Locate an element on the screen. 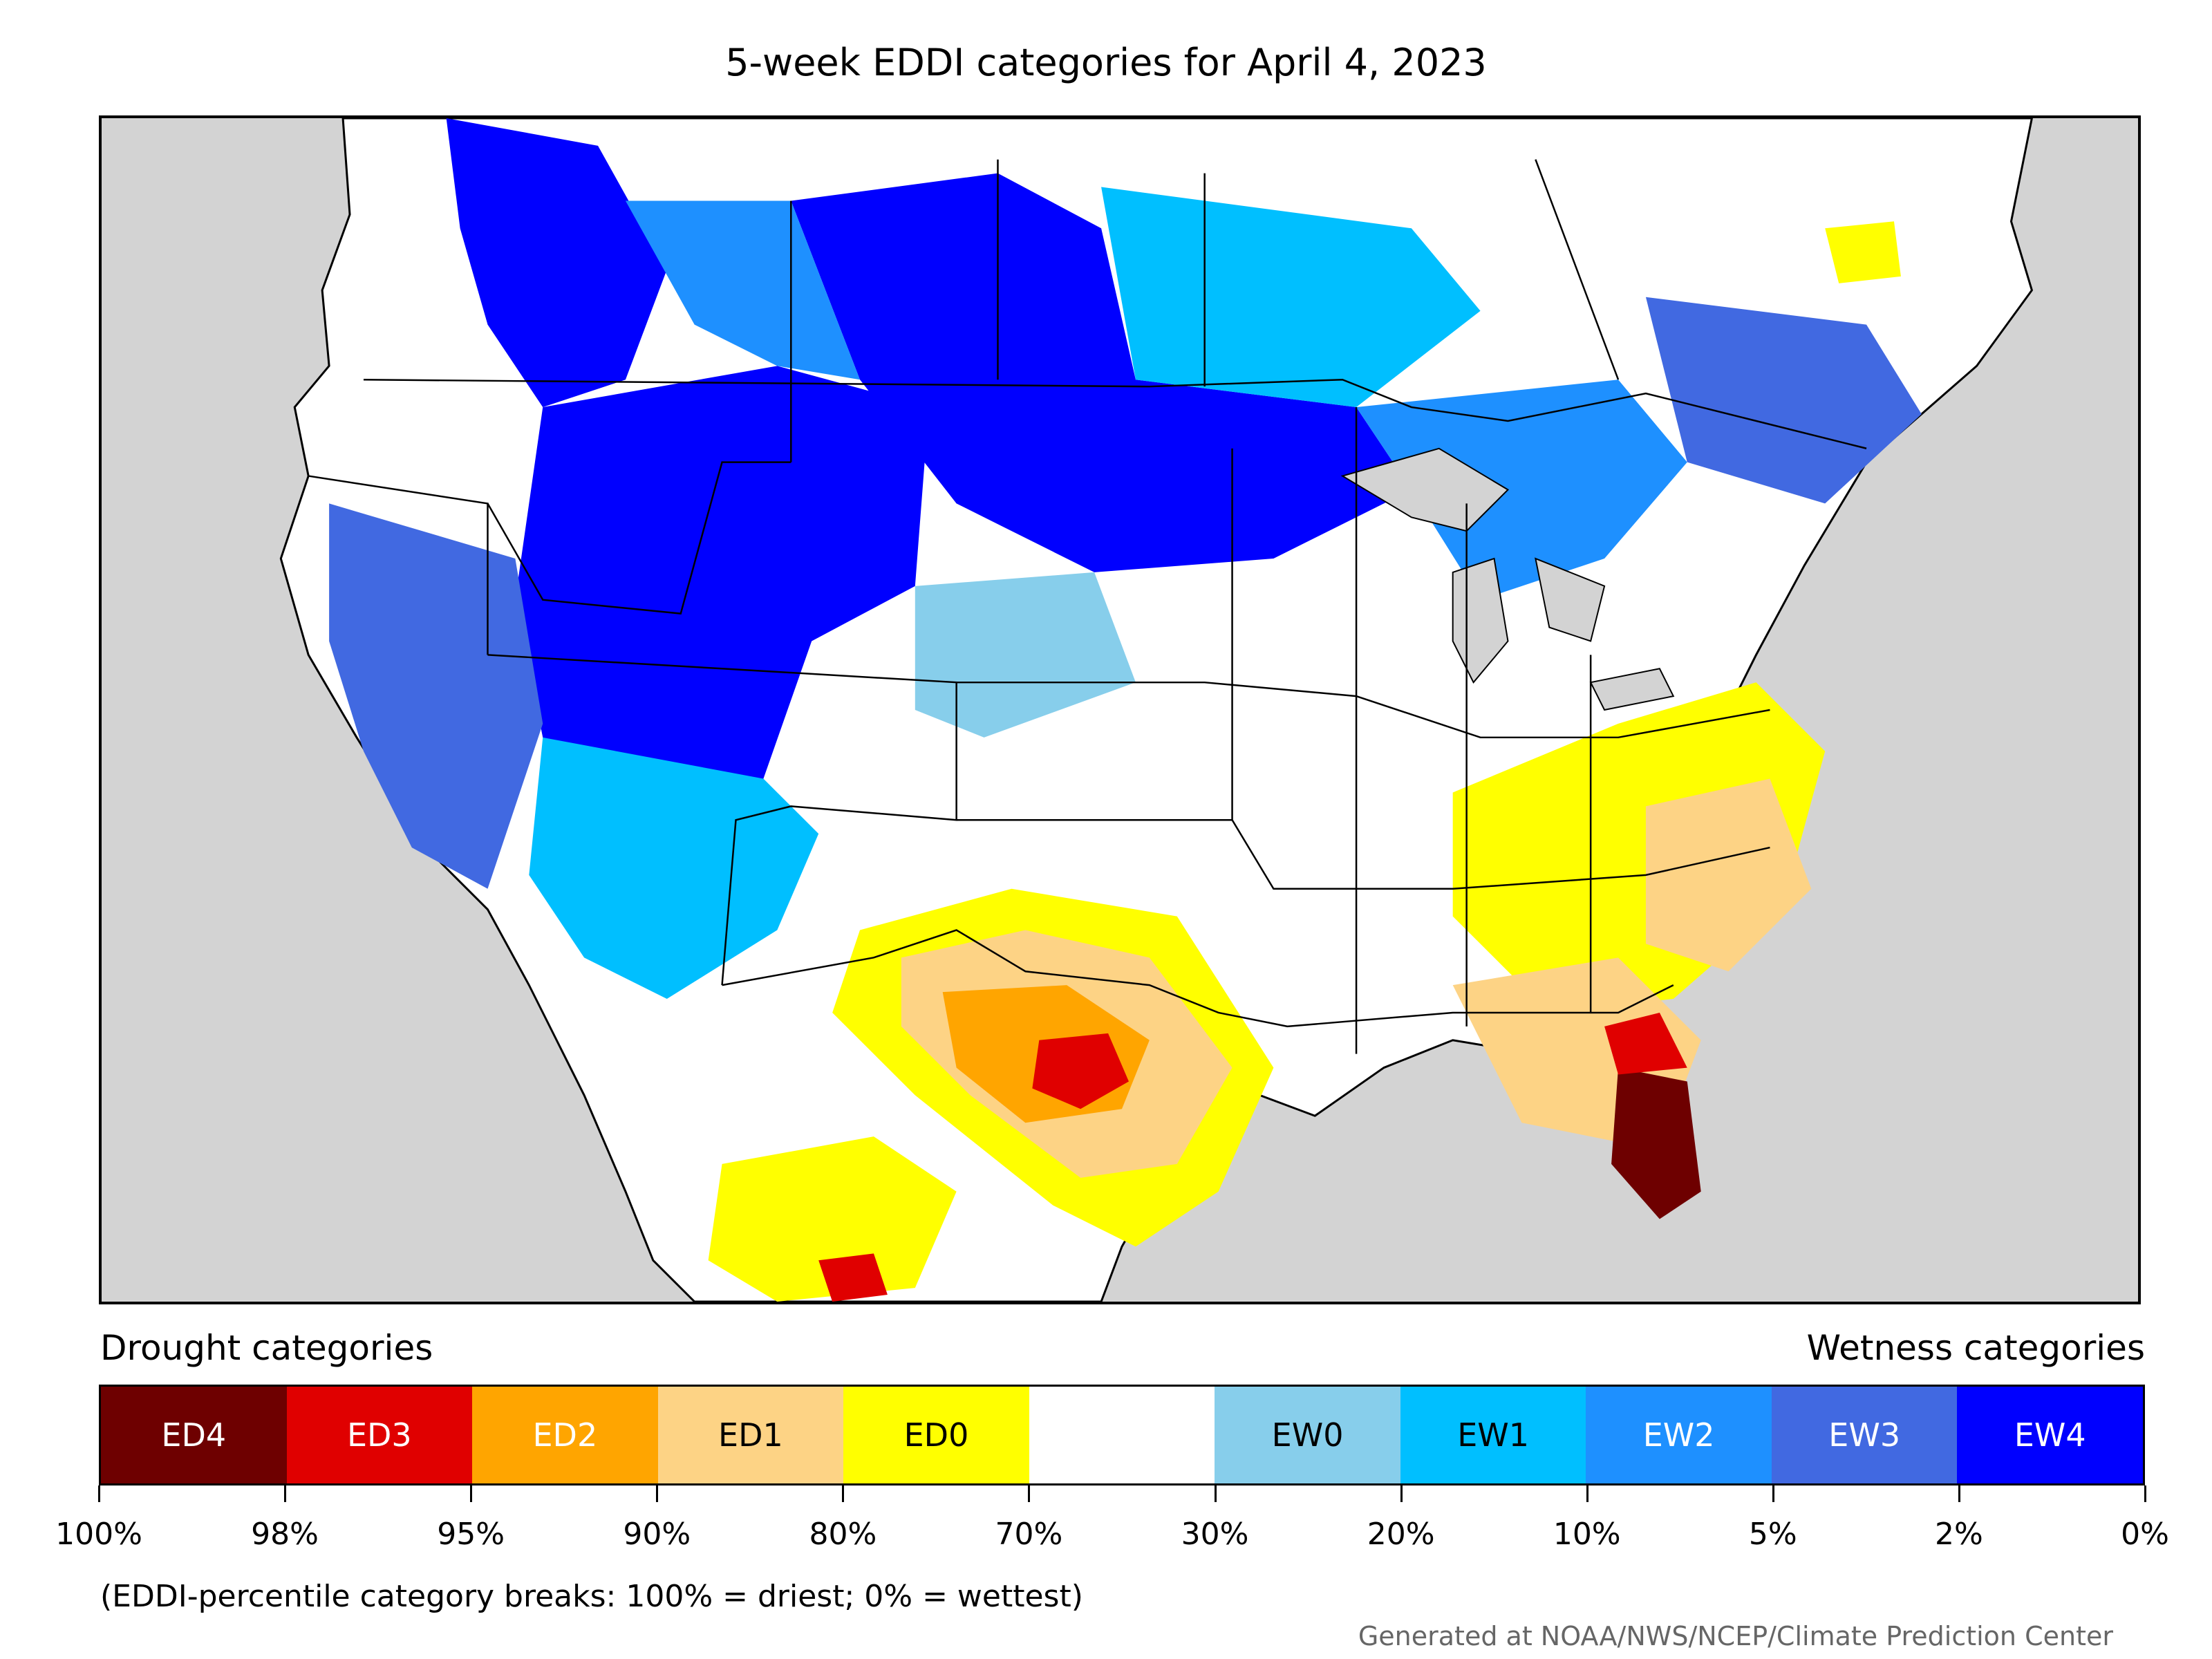  colorbar-tick-label: 2% is located at coordinates (1959, 1535).